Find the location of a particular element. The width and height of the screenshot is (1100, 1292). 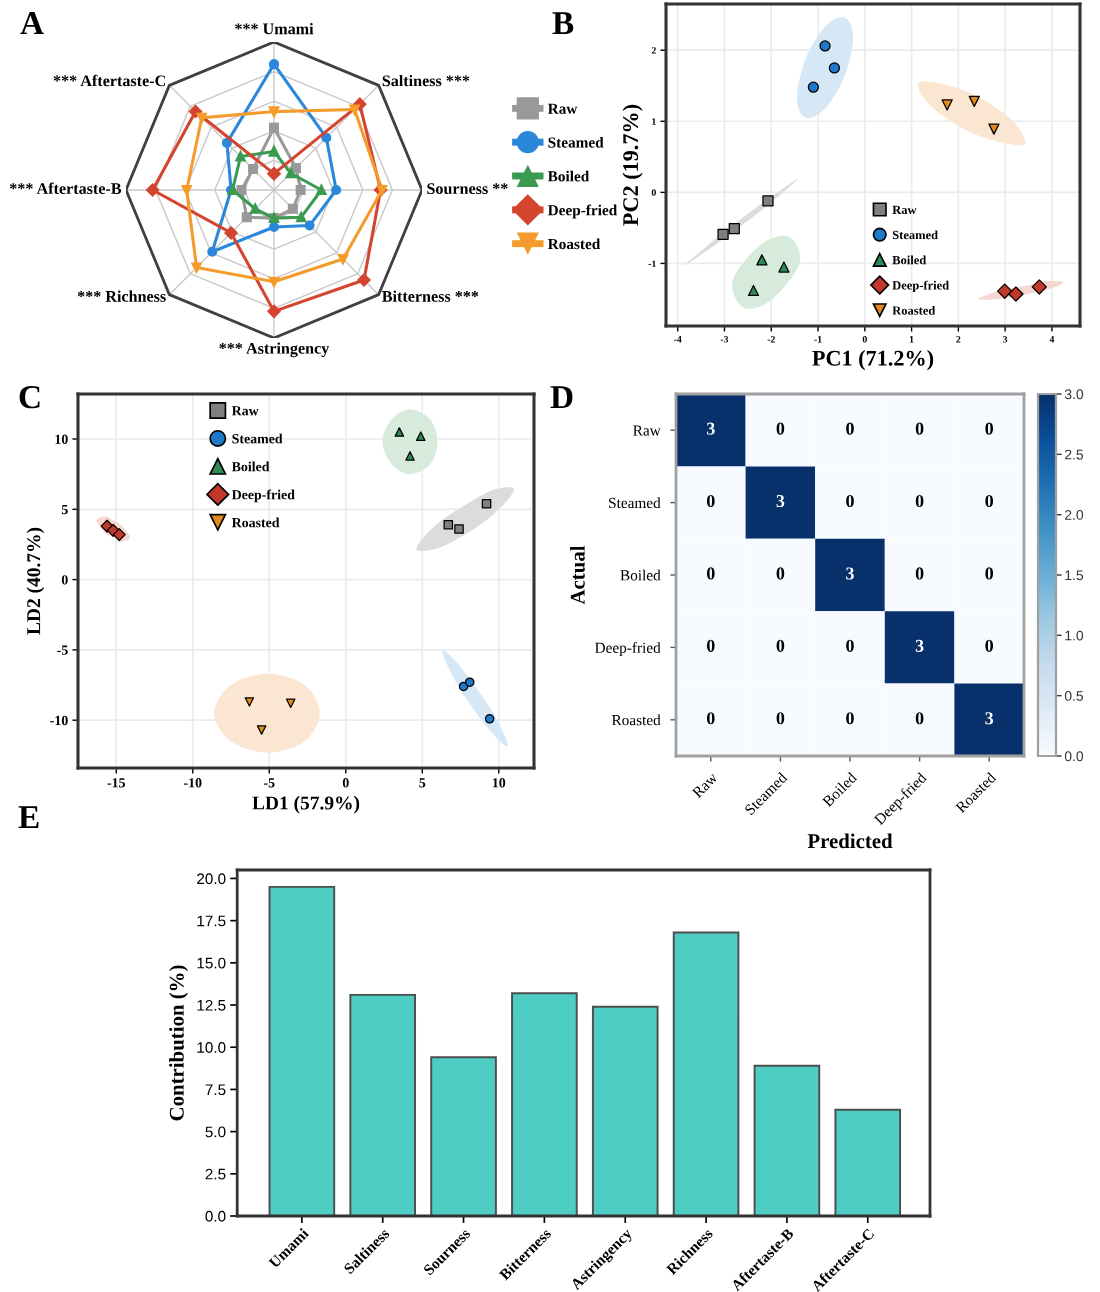

spoke-label: *** Richness is located at coordinates (121, 296).